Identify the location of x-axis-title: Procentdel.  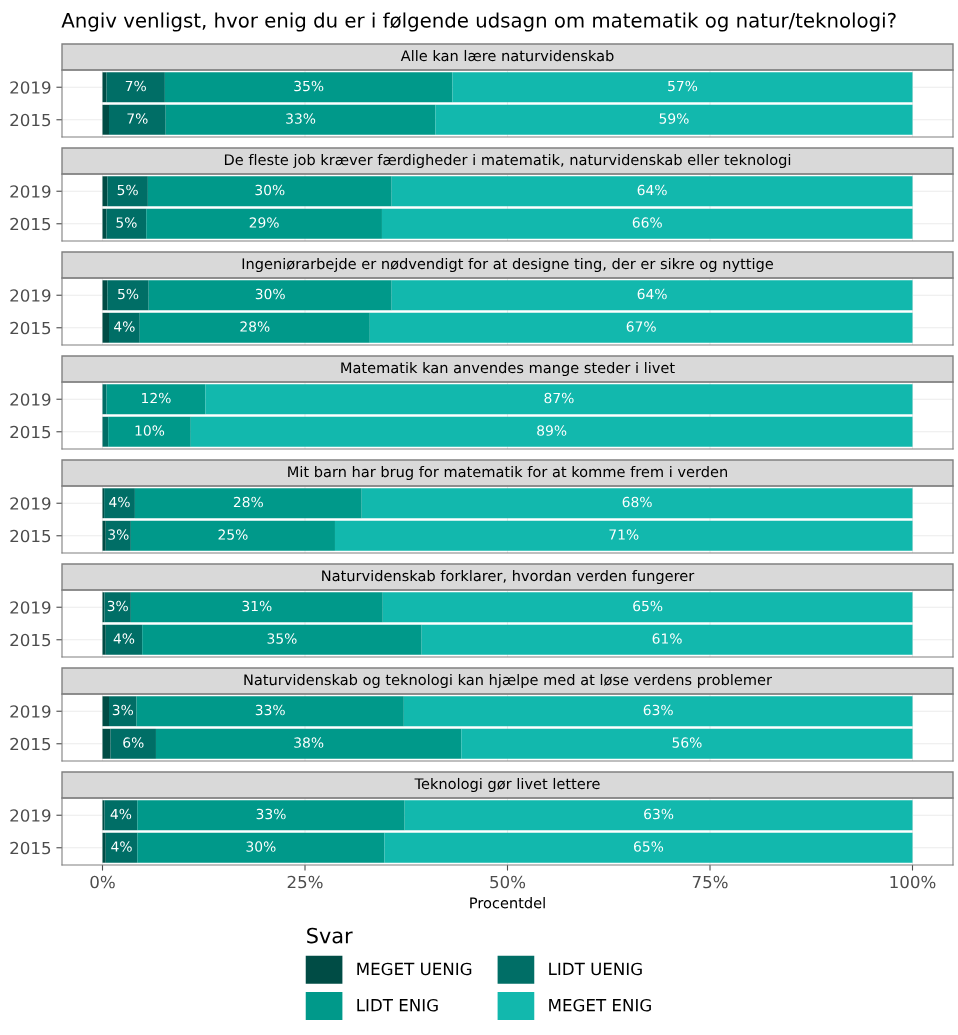
(507, 903).